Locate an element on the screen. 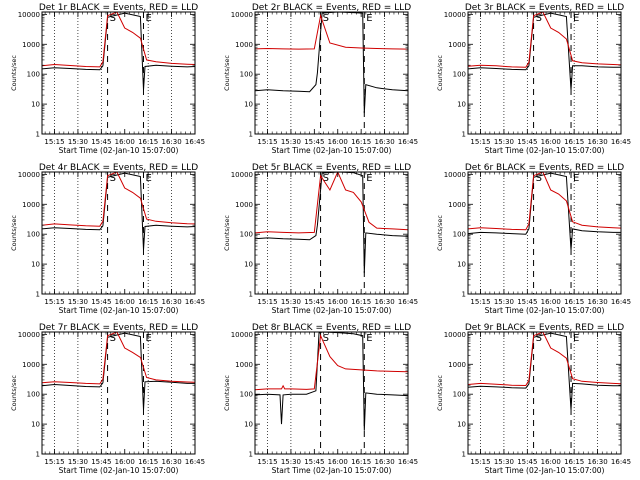 The height and width of the screenshot is (480, 640). chart-title: Det 5r BLACK = Events, RED = LLD is located at coordinates (331, 168).